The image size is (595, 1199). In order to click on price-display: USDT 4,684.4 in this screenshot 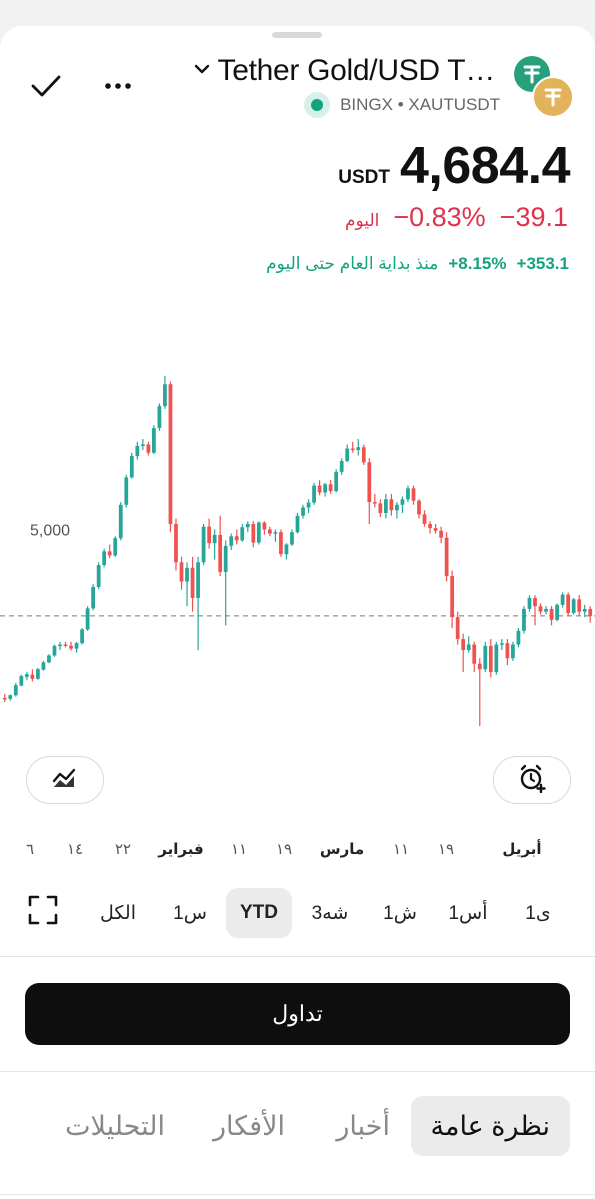, I will do `click(454, 166)`.